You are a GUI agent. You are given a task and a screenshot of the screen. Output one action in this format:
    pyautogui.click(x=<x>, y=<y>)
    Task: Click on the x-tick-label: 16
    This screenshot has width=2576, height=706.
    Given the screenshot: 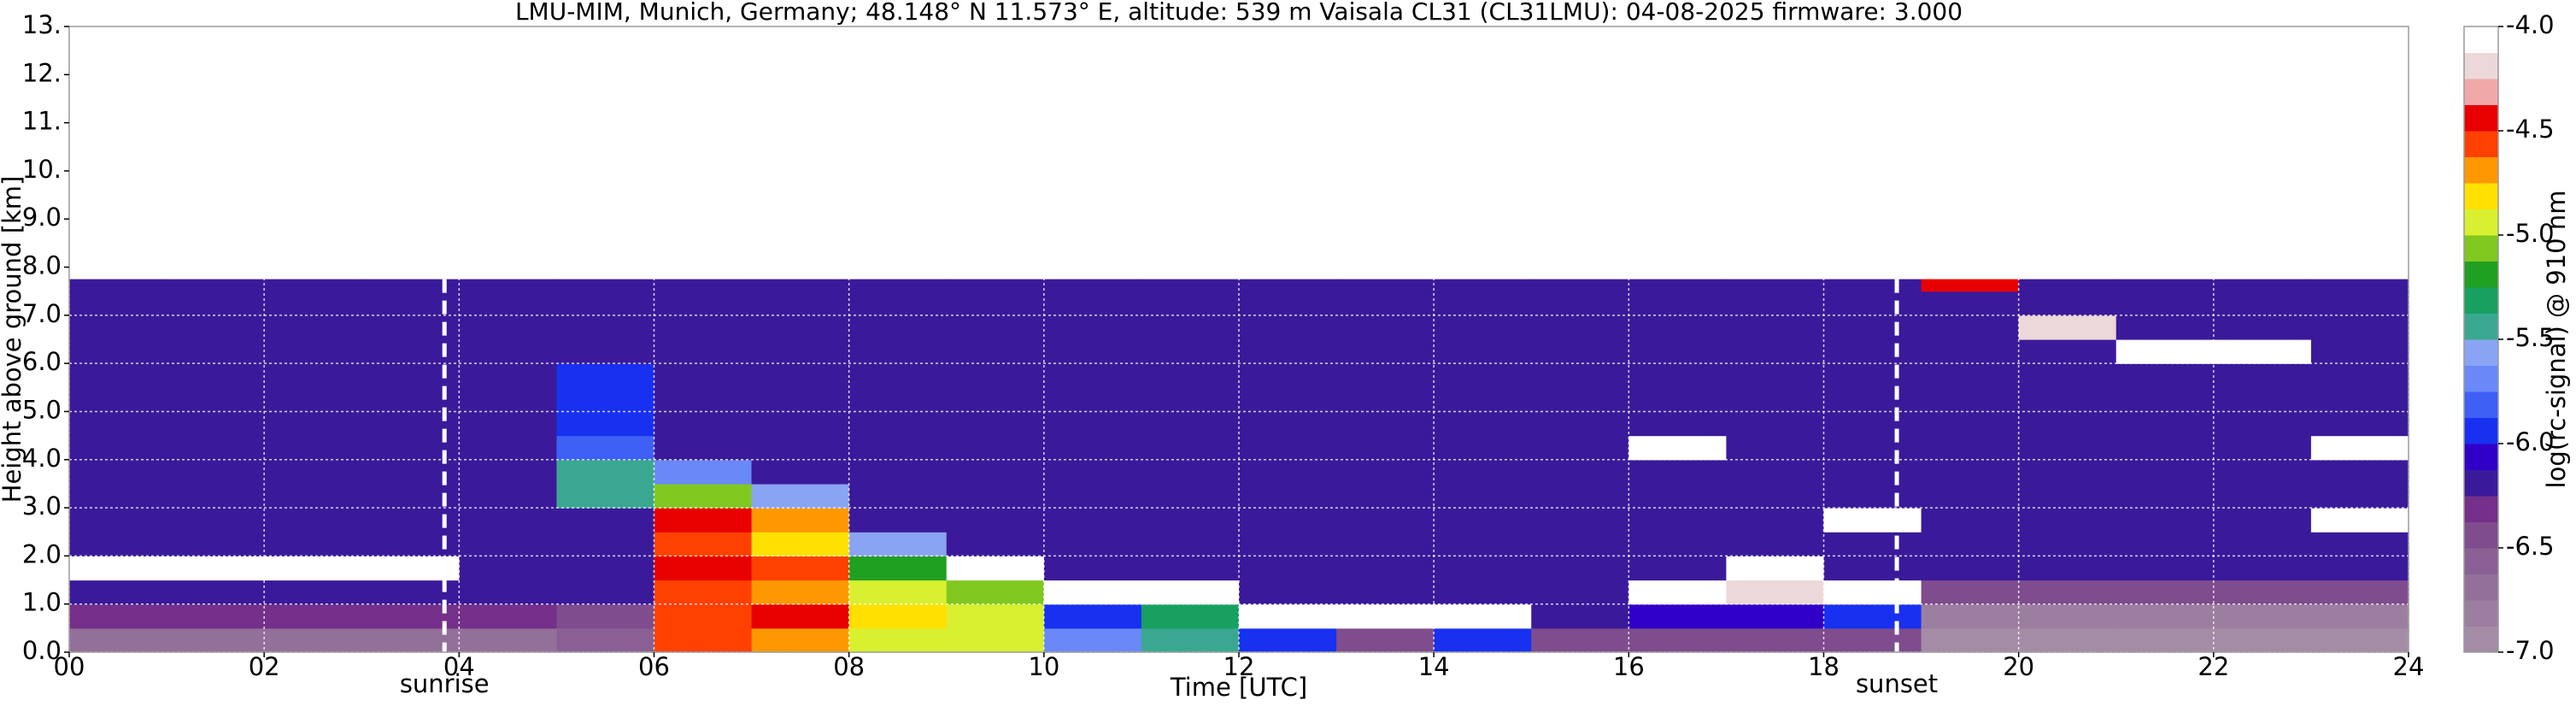 What is the action you would take?
    pyautogui.click(x=1629, y=666)
    